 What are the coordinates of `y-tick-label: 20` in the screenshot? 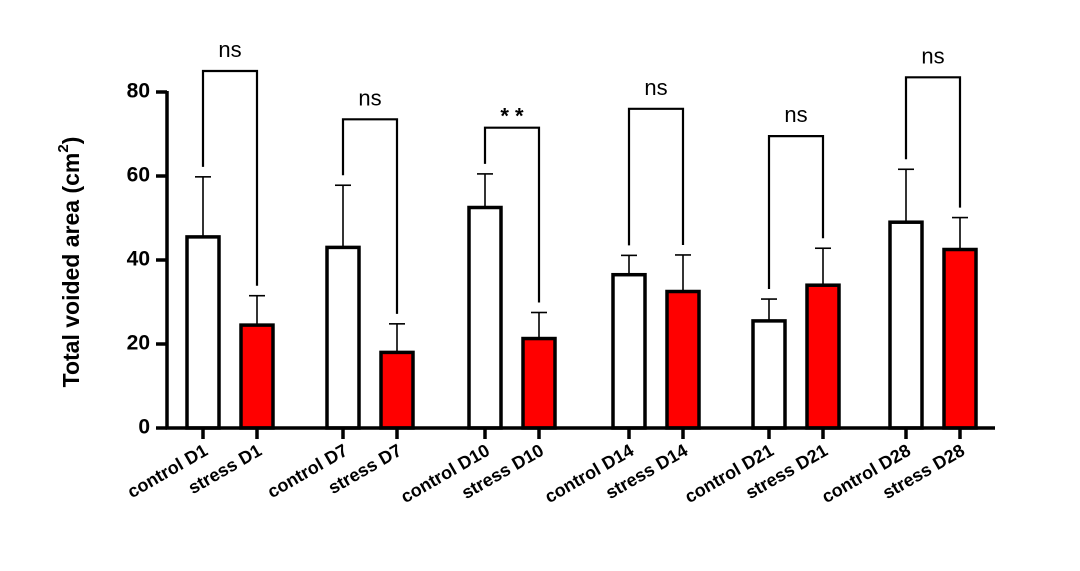 It's located at (138, 343).